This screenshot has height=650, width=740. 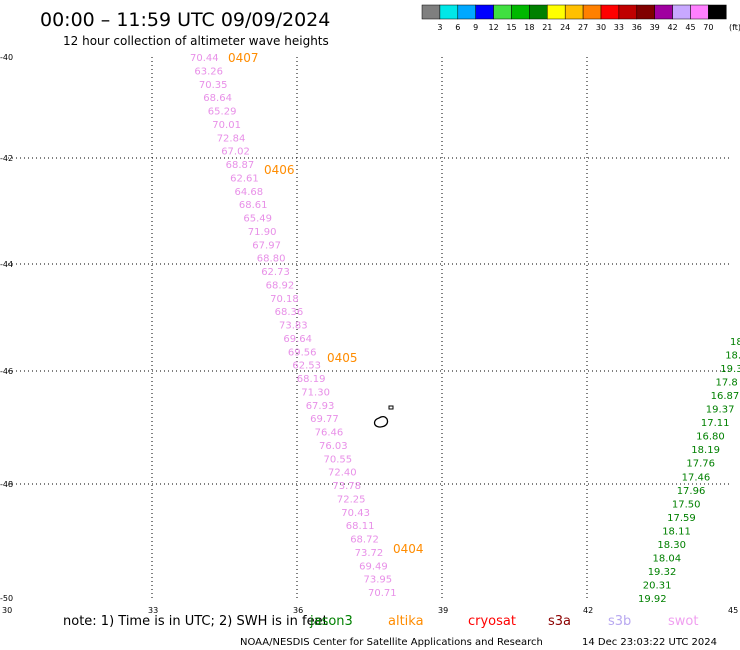 What do you see at coordinates (6, 57) in the screenshot?
I see `latitude-label: -40` at bounding box center [6, 57].